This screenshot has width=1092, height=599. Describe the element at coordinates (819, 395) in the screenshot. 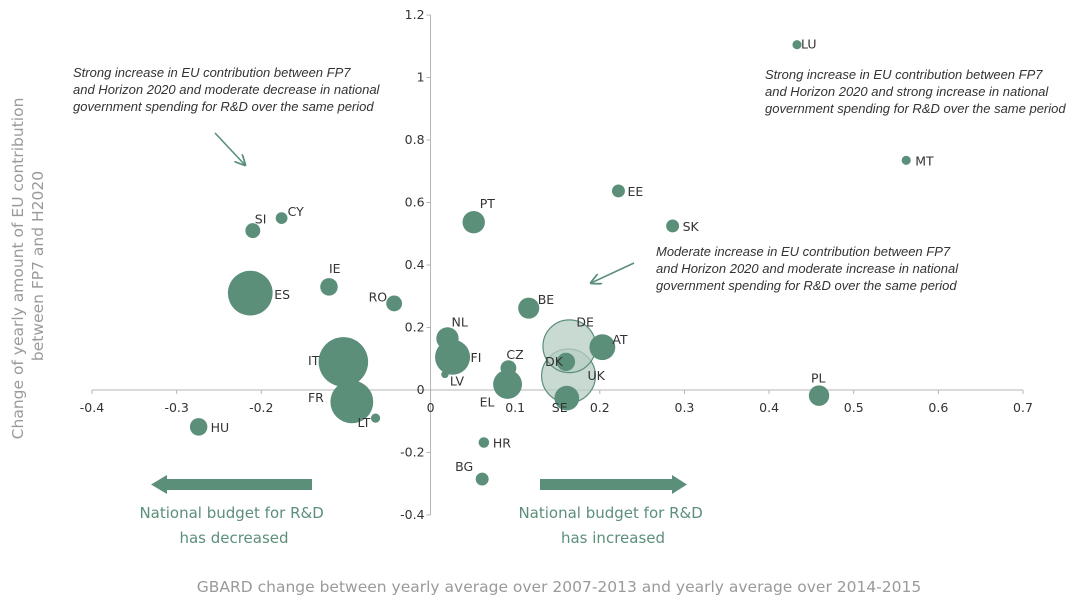

I see `bubble-pl` at that location.